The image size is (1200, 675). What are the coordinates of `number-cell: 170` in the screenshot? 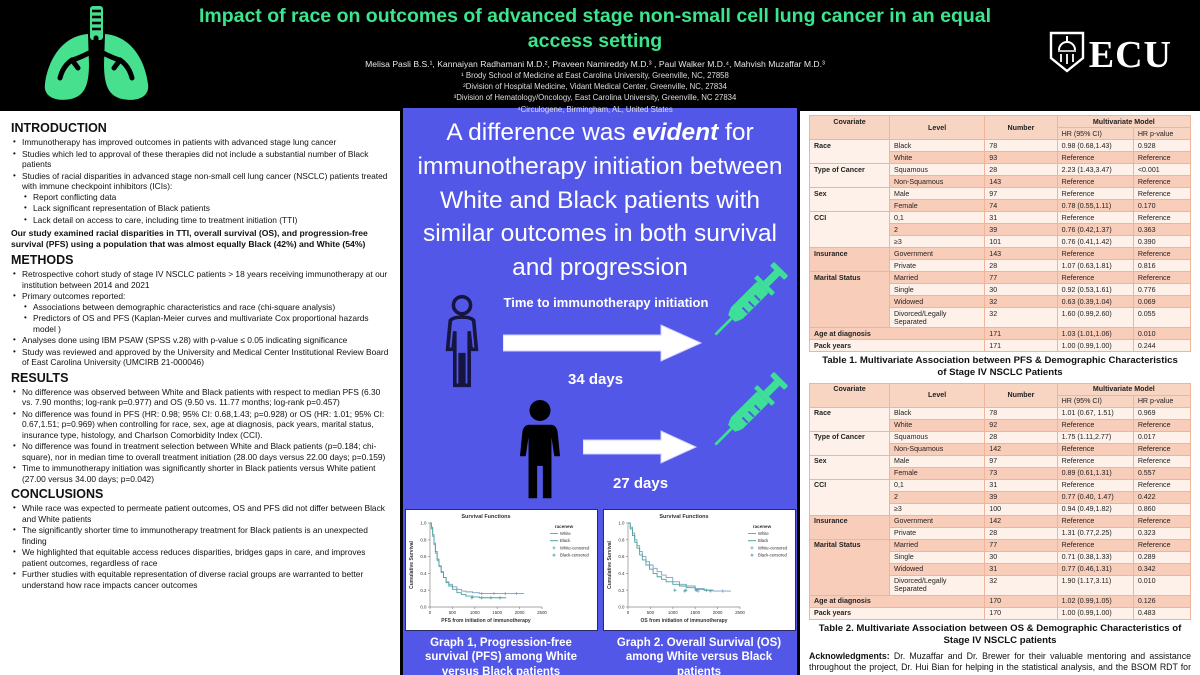 It's located at (1021, 601).